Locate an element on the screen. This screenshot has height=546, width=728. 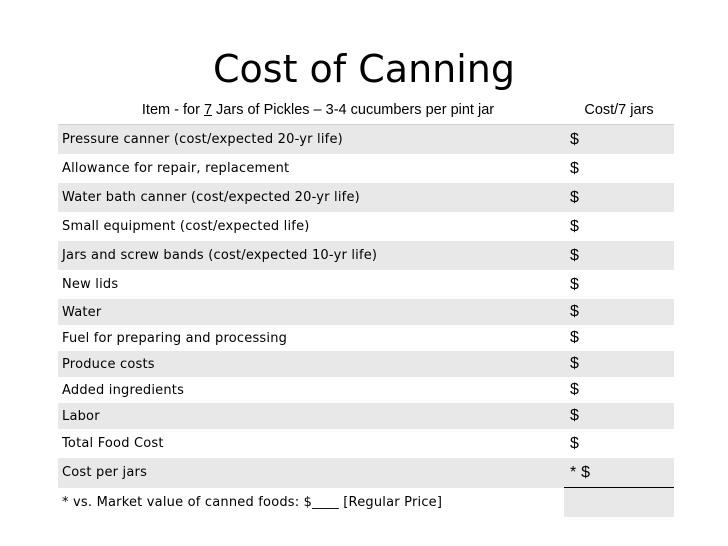
table-row: Total Food Cost $ is located at coordinates (366, 443).